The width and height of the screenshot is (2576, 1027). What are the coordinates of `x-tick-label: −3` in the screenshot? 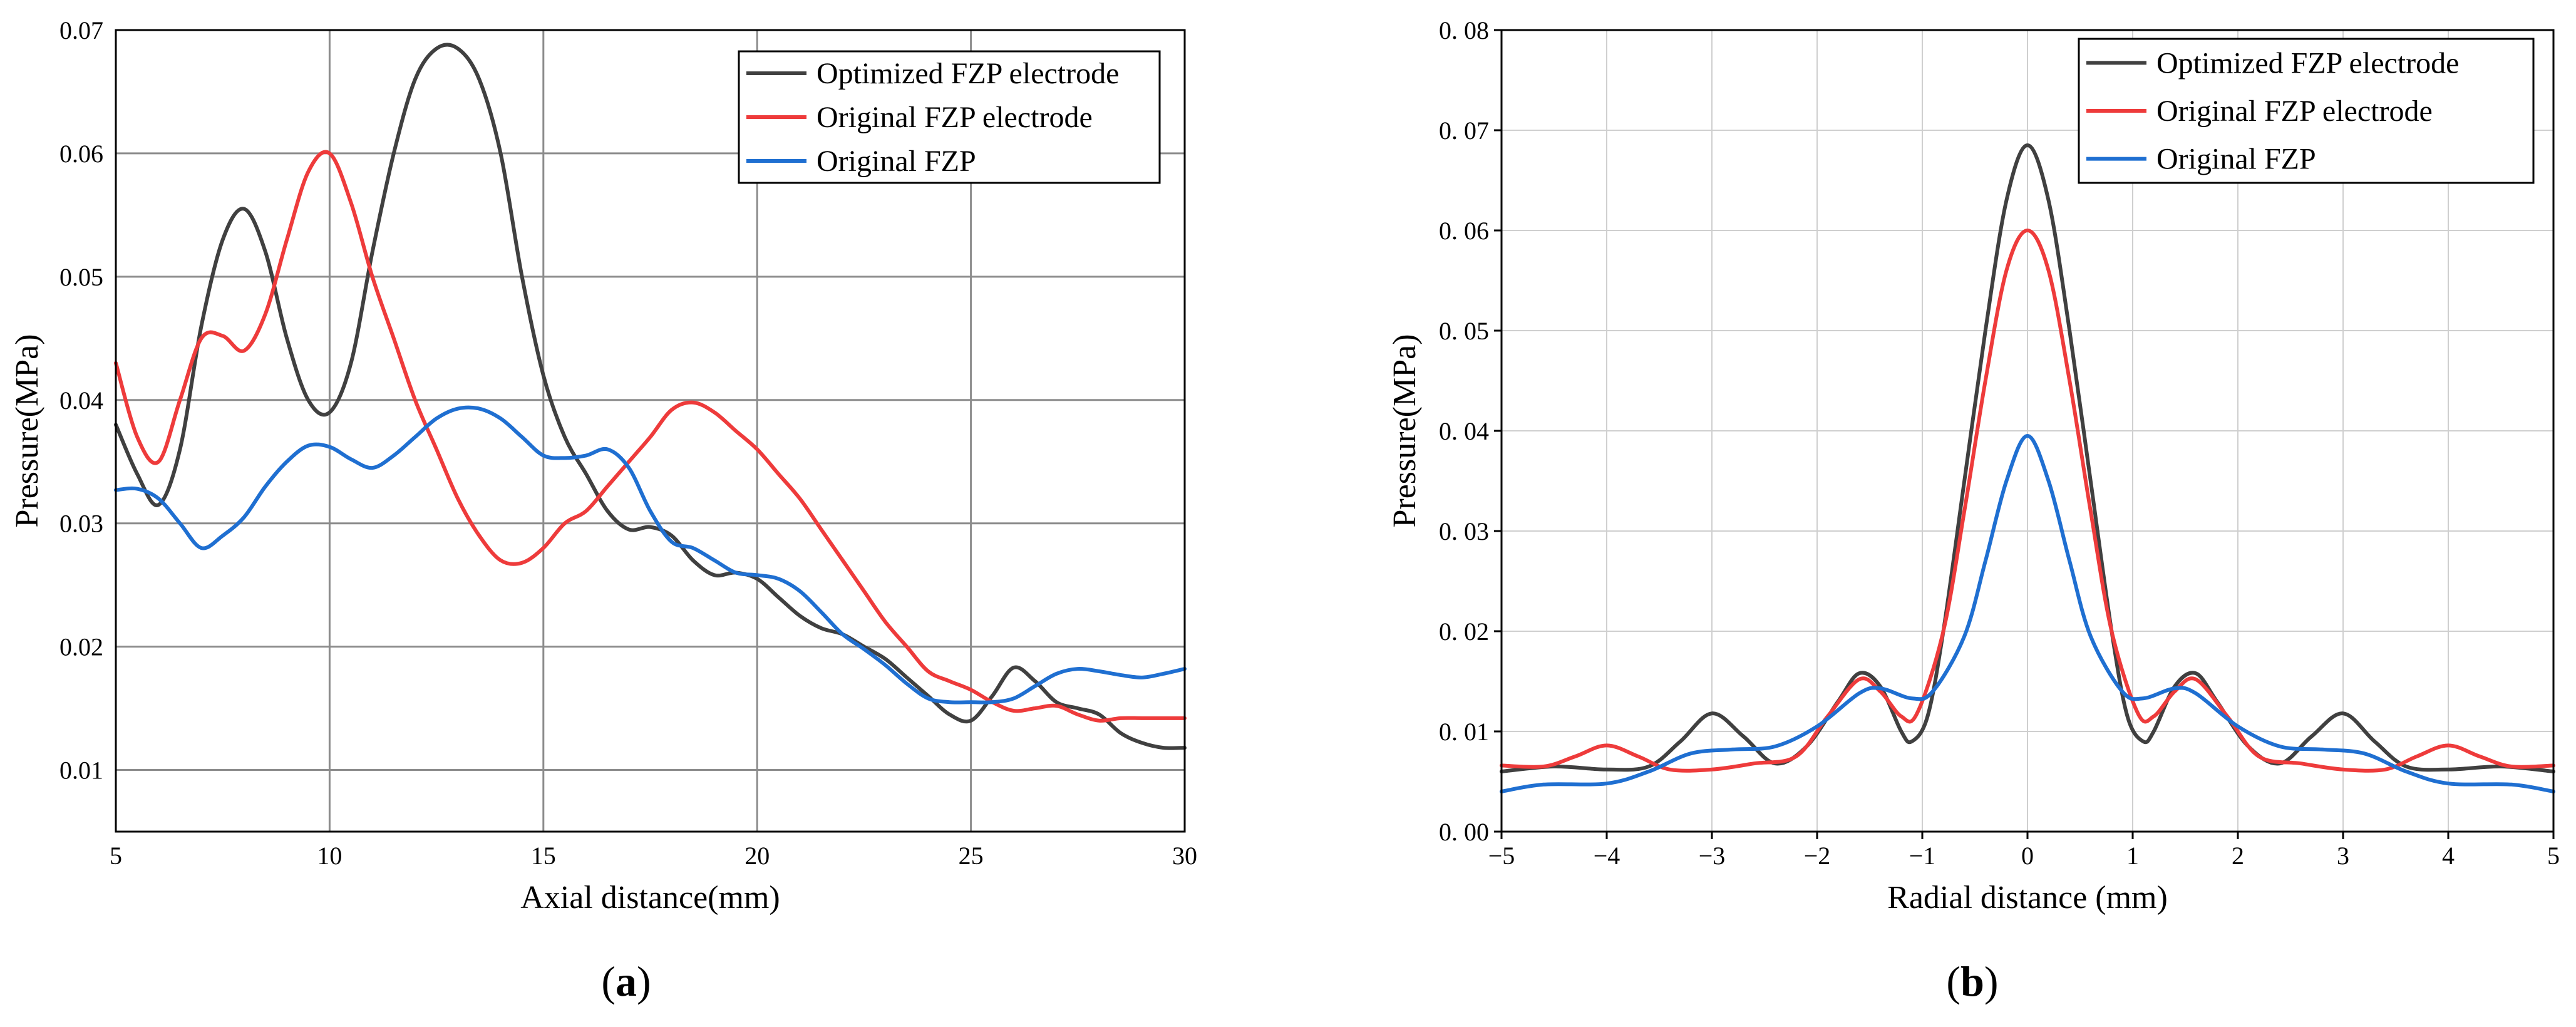 It's located at (1713, 856).